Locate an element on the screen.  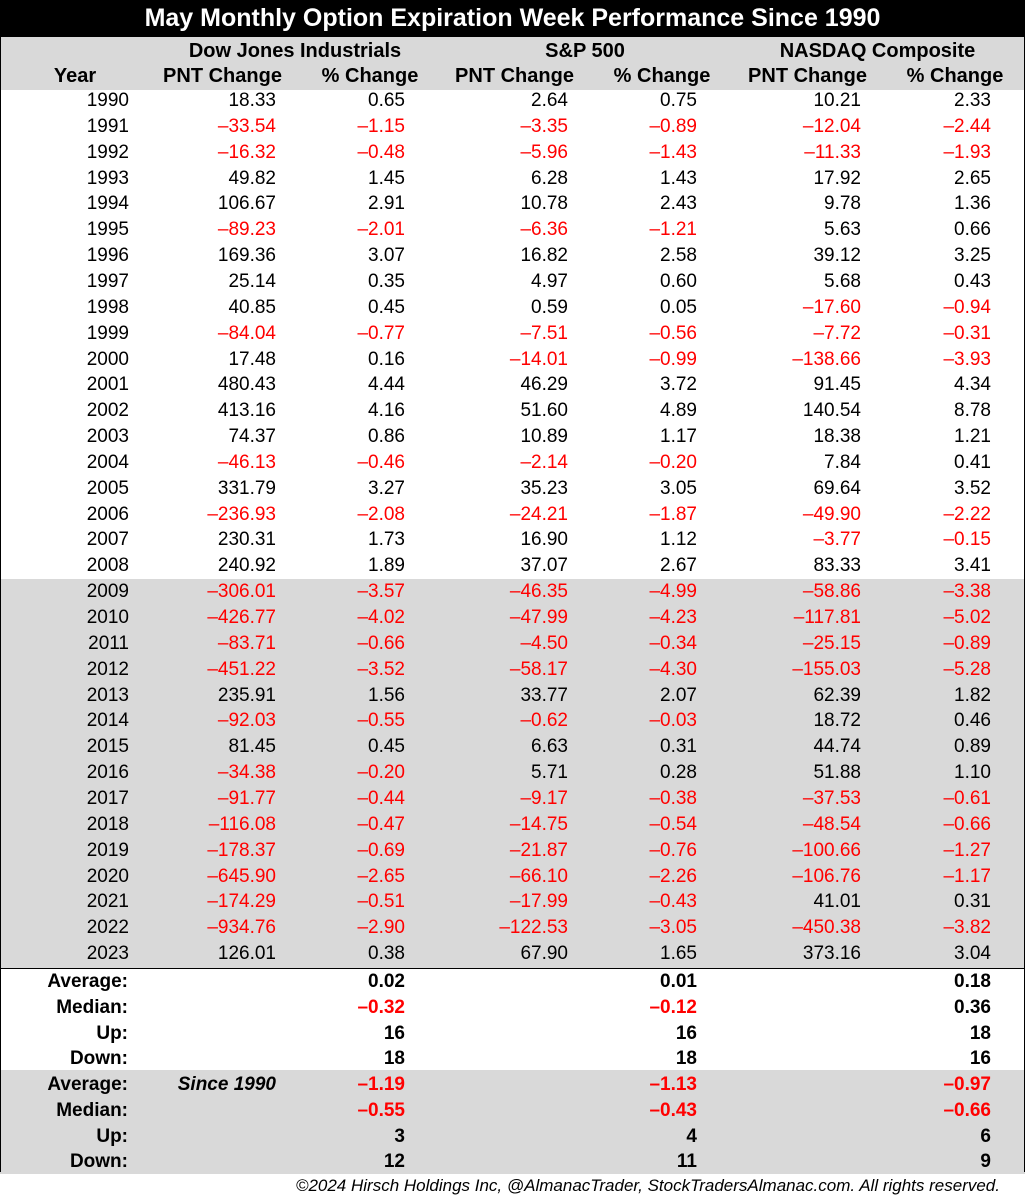
dji-pct-cell: 1.89 is located at coordinates (386, 566).